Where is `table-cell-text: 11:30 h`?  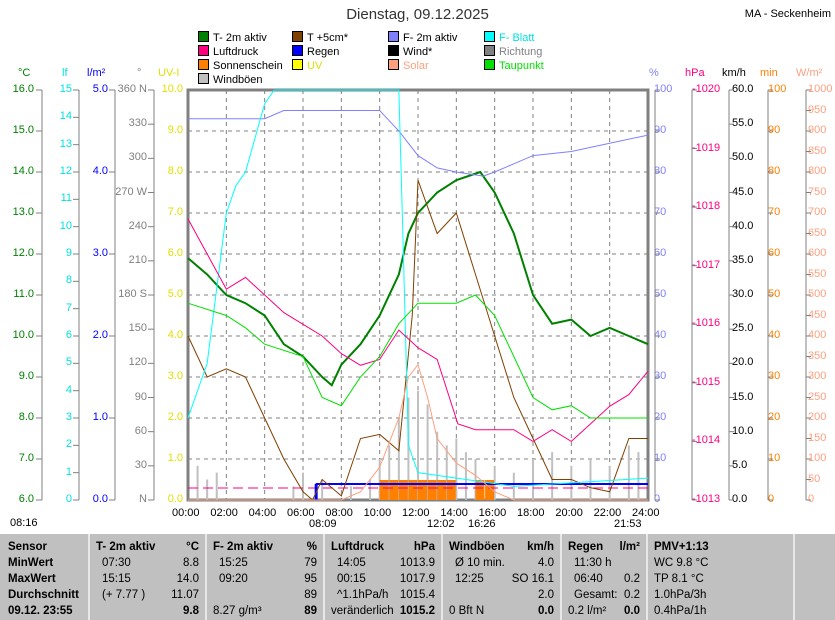
table-cell-text: 11:30 h is located at coordinates (593, 563).